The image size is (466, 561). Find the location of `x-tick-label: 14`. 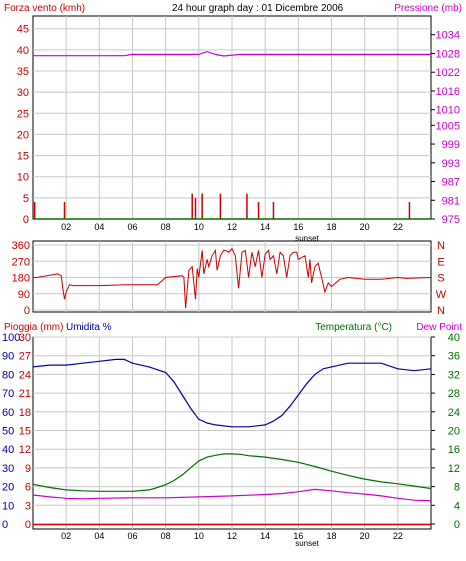

x-tick-label: 14 is located at coordinates (265, 227).